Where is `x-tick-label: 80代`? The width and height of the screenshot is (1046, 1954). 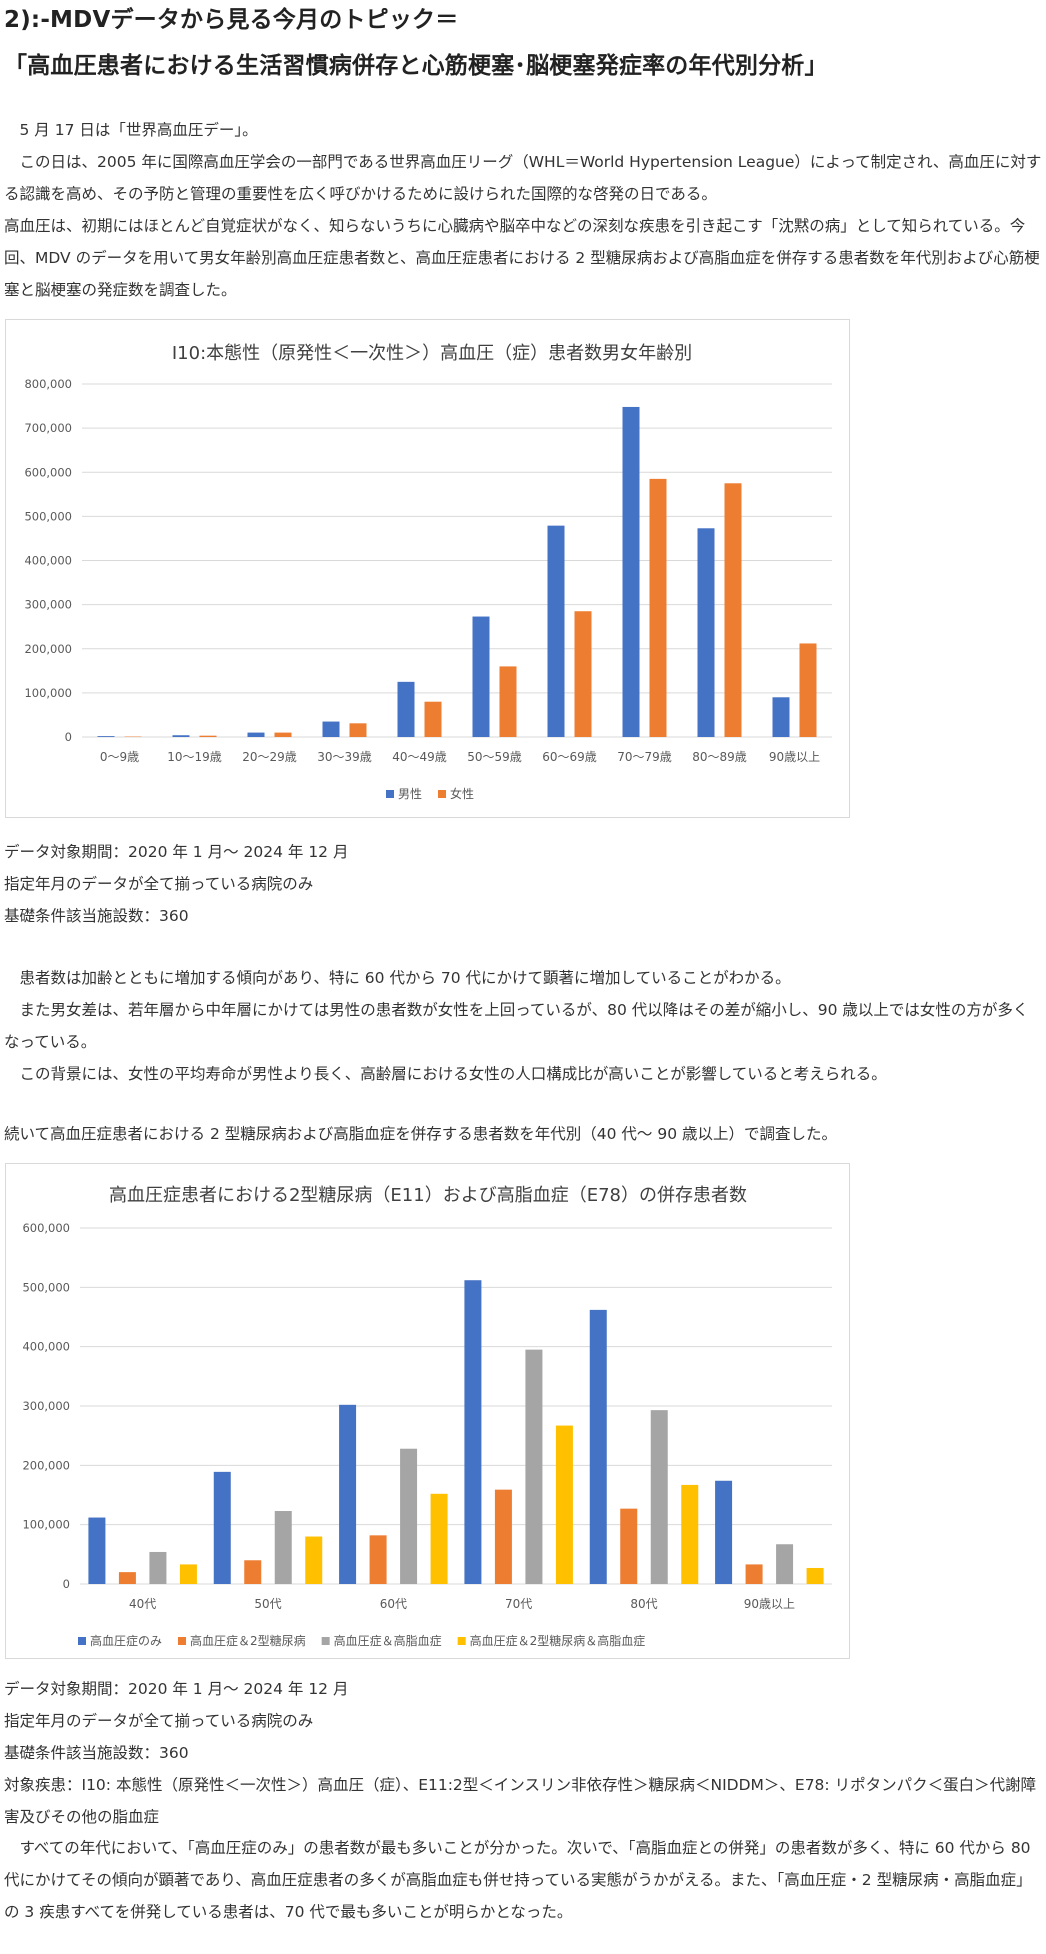
x-tick-label: 80代 is located at coordinates (643, 1604).